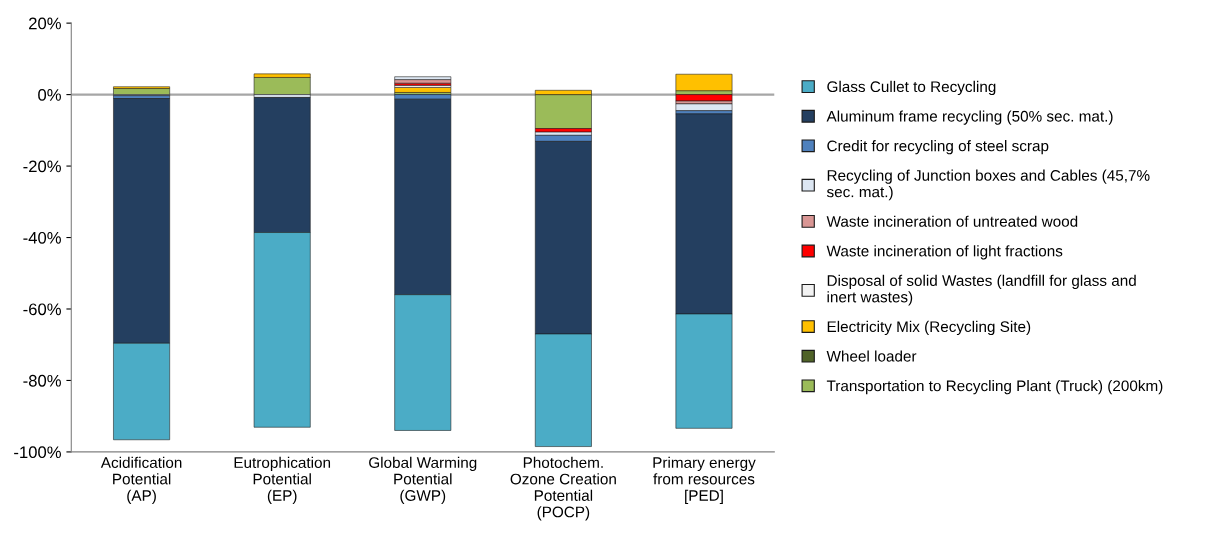  What do you see at coordinates (42, 237) in the screenshot?
I see `y-tick-label: -40%` at bounding box center [42, 237].